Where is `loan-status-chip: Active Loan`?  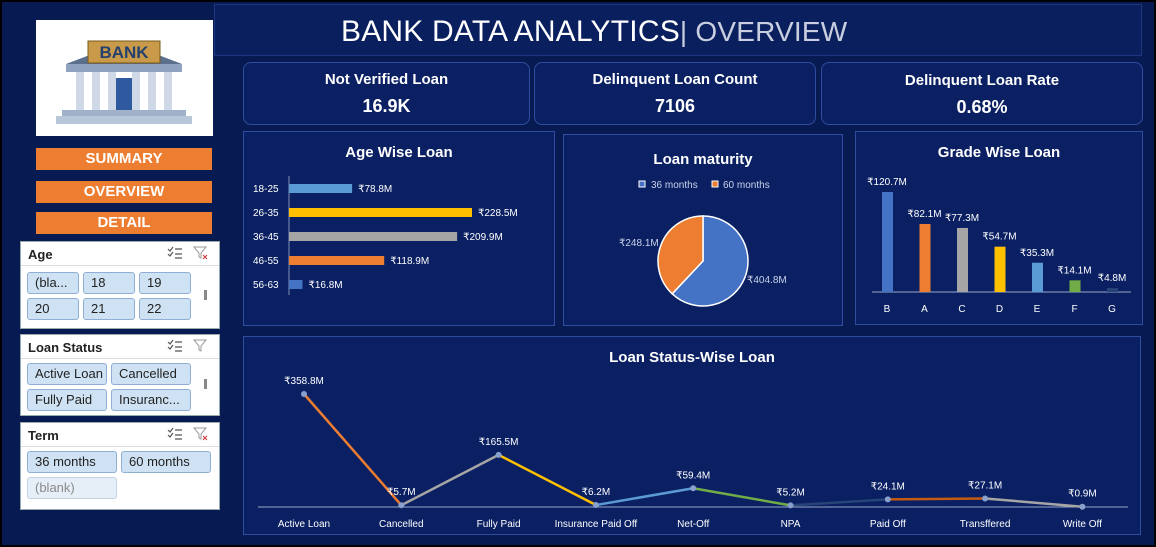
loan-status-chip: Active Loan is located at coordinates (67, 374).